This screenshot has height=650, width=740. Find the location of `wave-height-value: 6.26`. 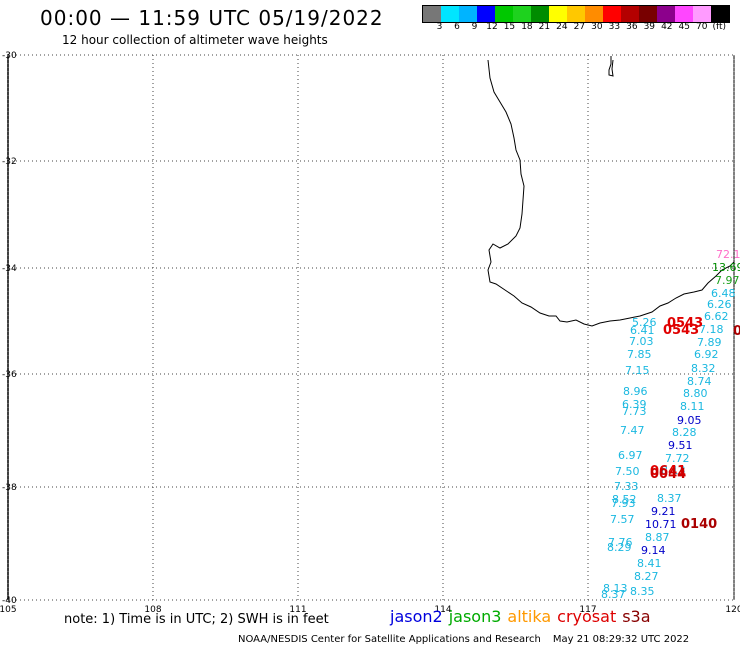

wave-height-value: 6.26 is located at coordinates (719, 304).